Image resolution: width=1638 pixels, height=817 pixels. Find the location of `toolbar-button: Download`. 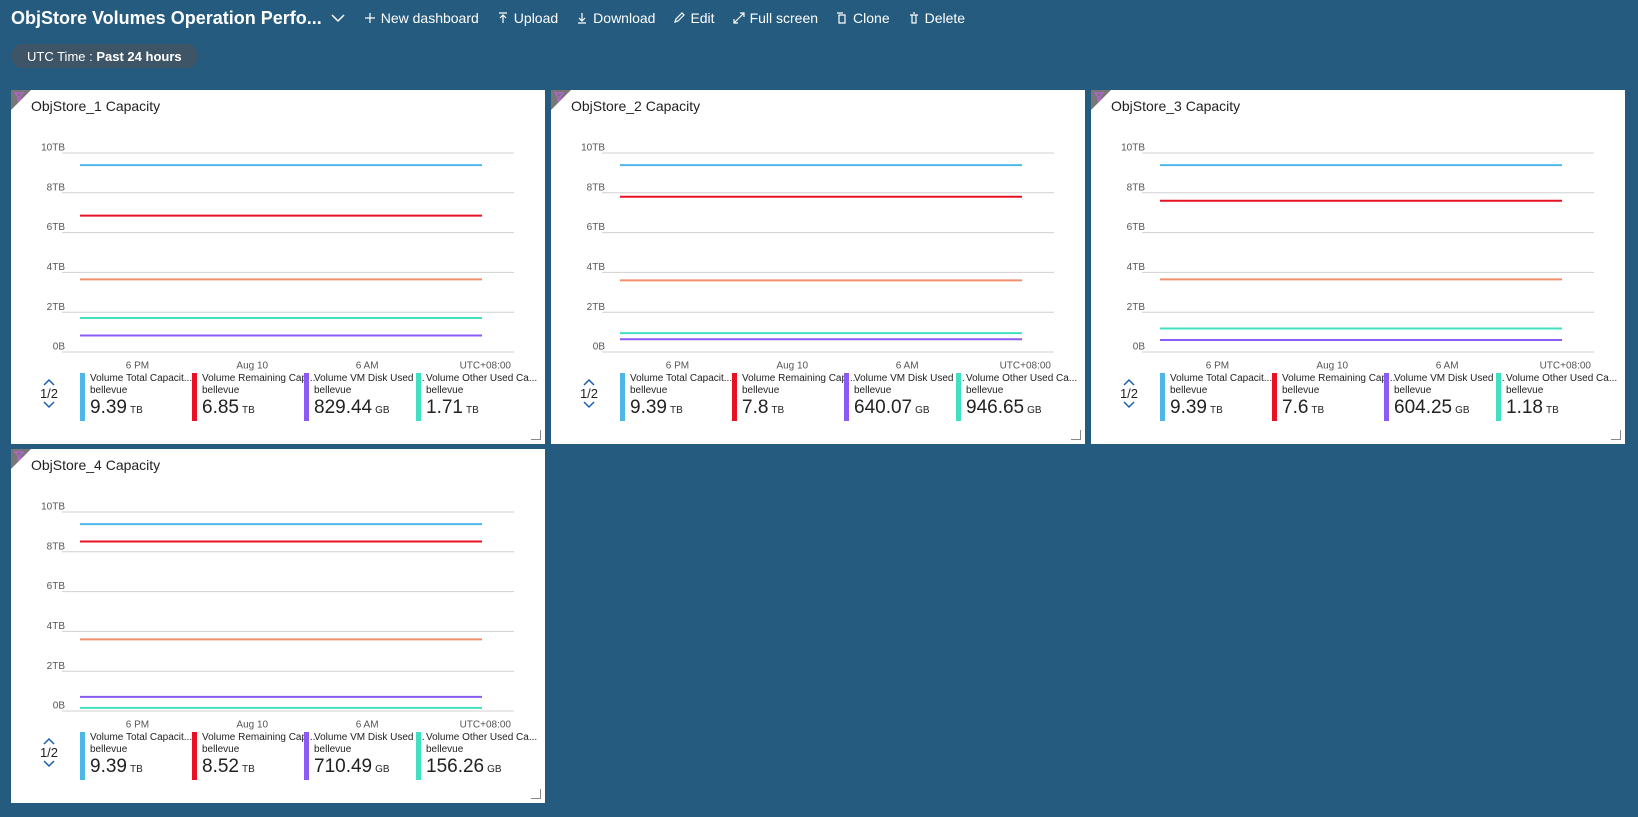

toolbar-button: Download is located at coordinates (615, 18).